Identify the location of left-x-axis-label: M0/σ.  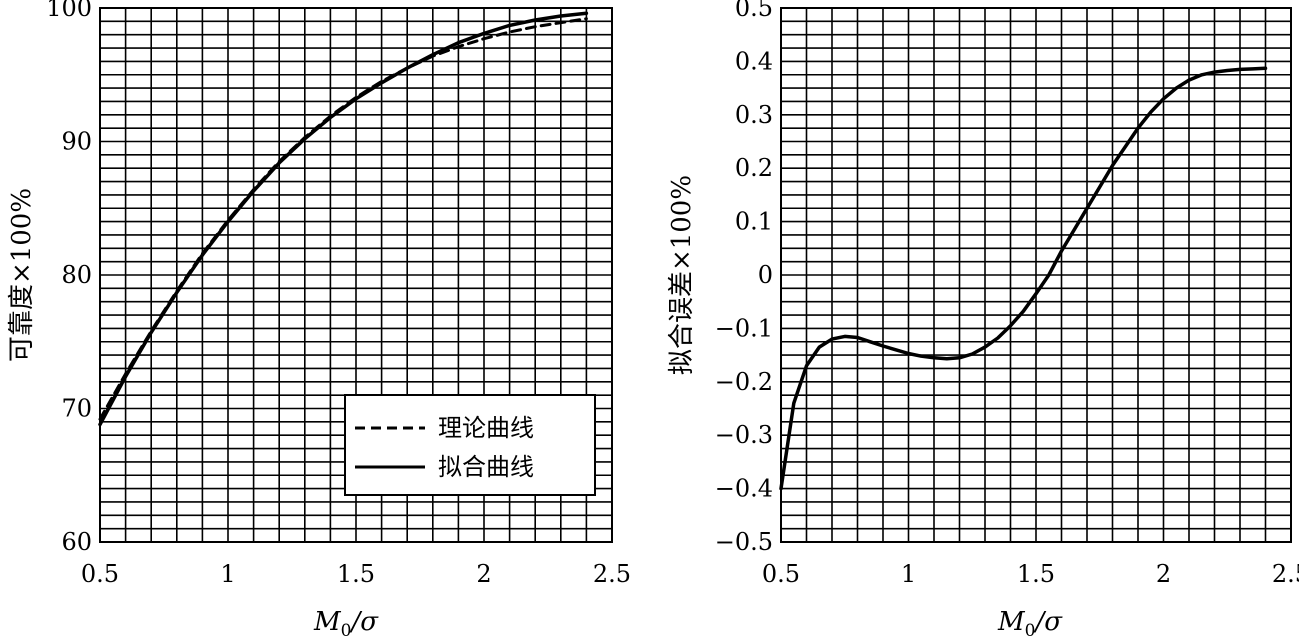
(346, 622).